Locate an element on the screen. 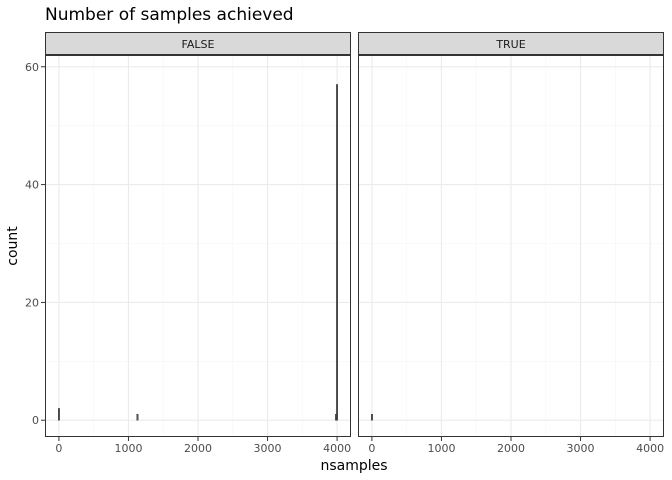  y-axis-title: count is located at coordinates (13, 246).